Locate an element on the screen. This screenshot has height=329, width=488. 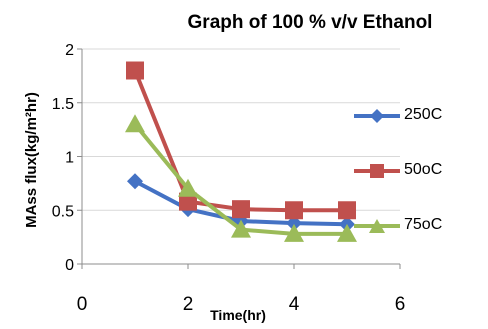
legend-item-50oc: 50oC is located at coordinates (419, 171).